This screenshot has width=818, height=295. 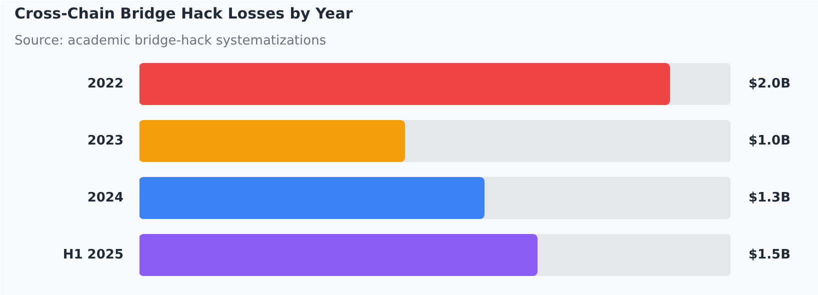 I want to click on data-label: $2.0B, so click(x=769, y=84).